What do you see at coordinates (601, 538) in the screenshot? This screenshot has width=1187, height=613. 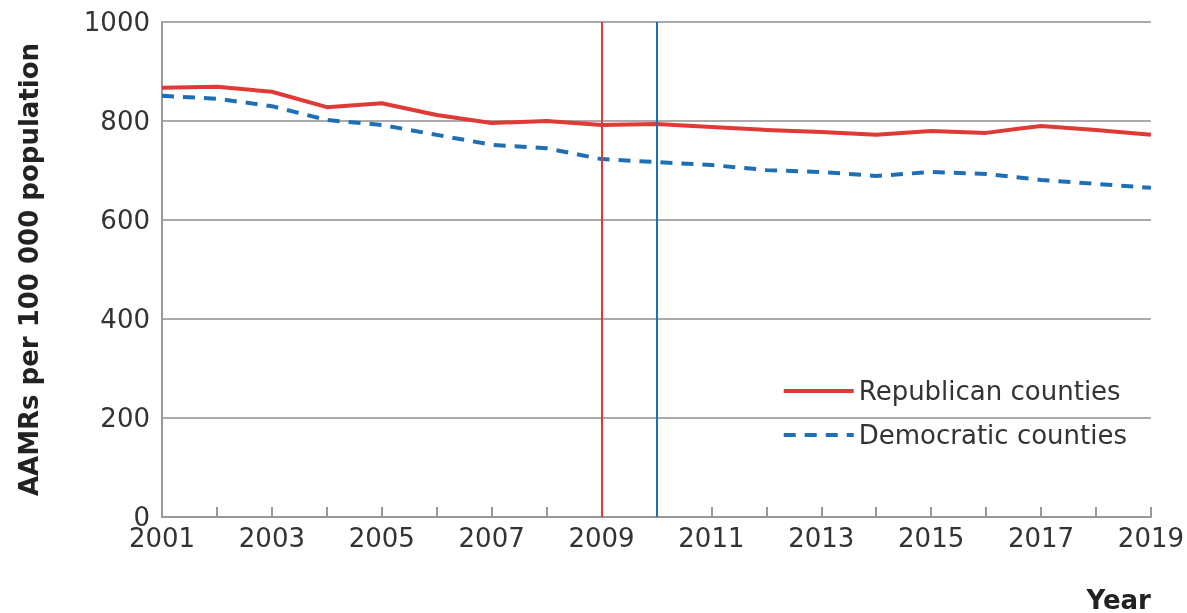 I see `x-tick-label: 2009` at bounding box center [601, 538].